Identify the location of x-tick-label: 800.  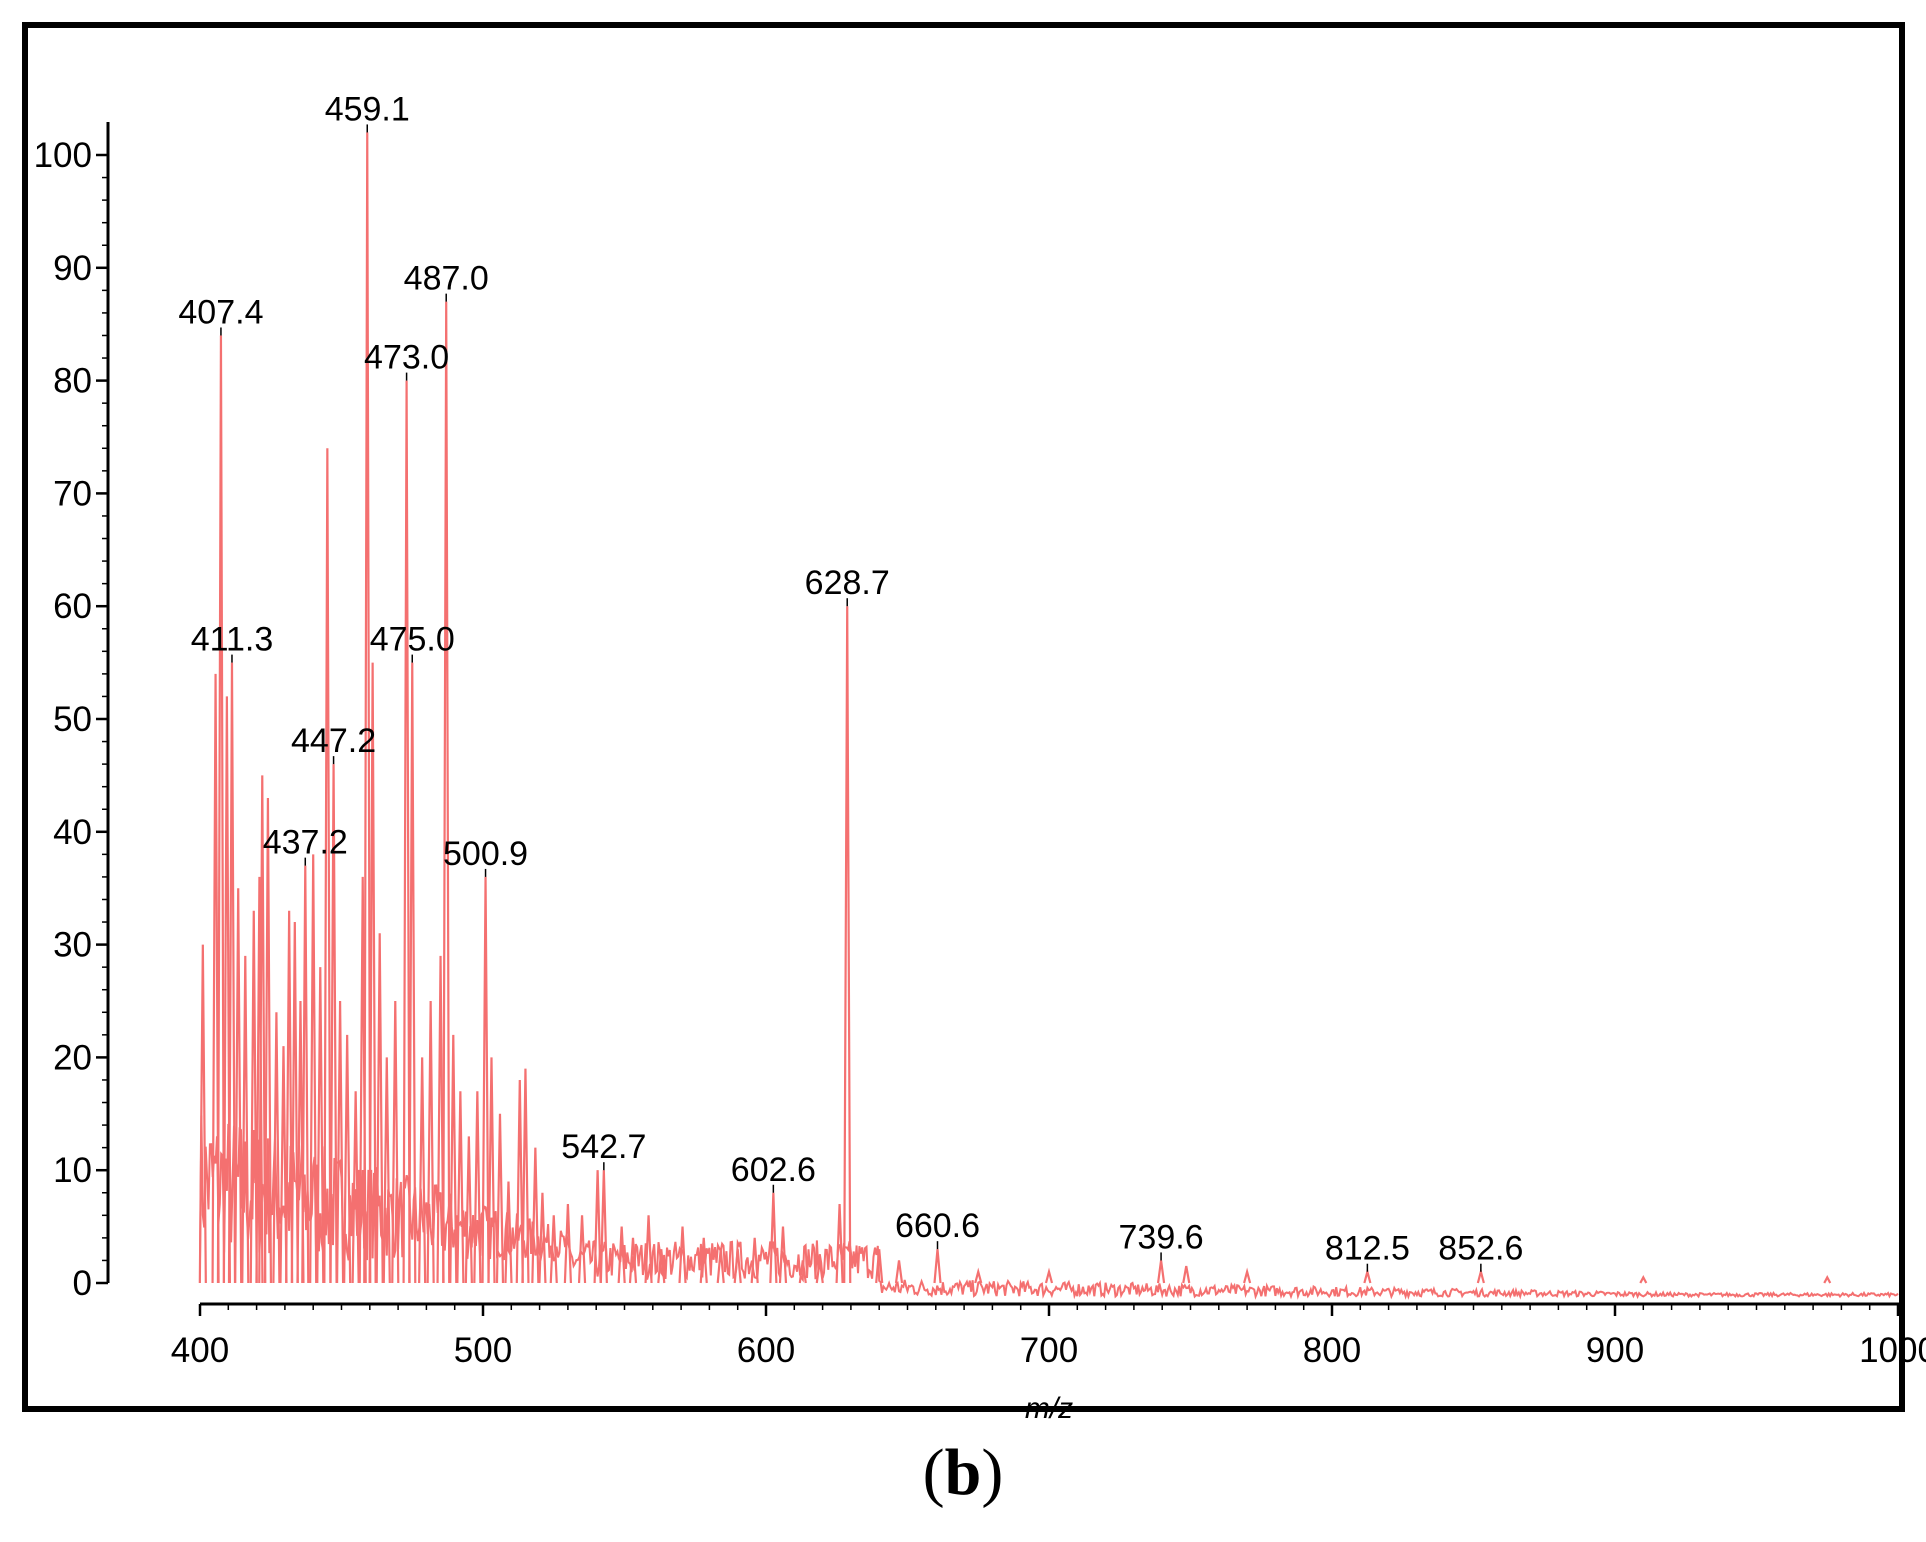
(1332, 1350).